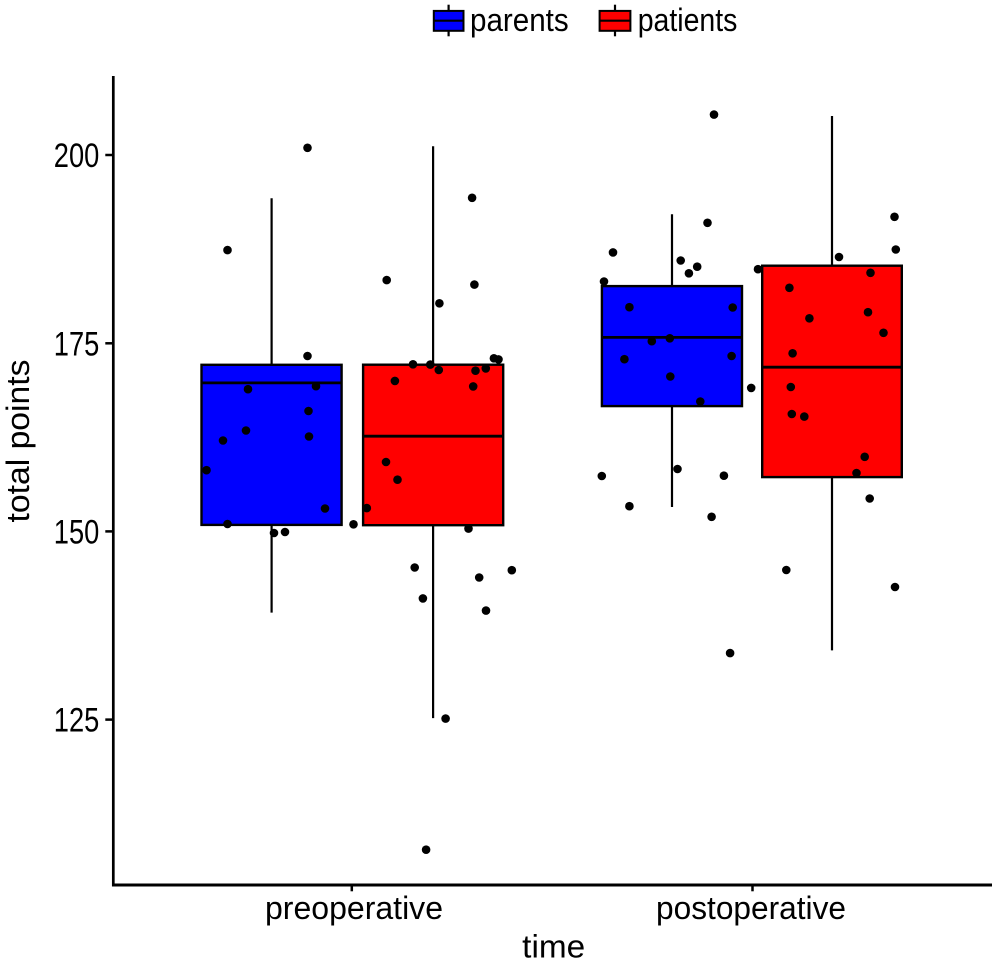  What do you see at coordinates (18, 441) in the screenshot?
I see `svg-text: total points` at bounding box center [18, 441].